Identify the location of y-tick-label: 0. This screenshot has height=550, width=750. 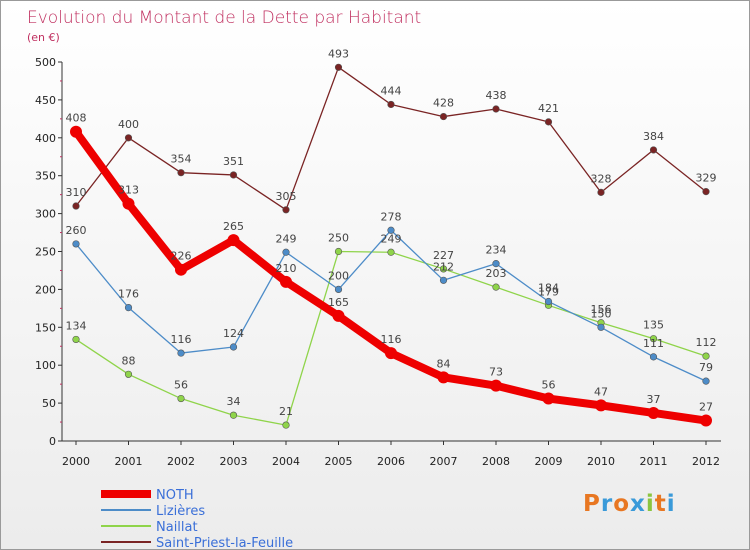
(52, 441).